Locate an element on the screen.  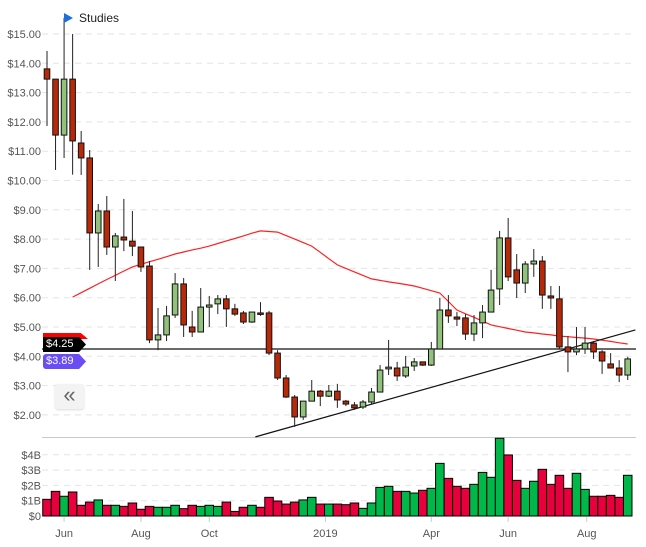
price-tick-label: $8.00 is located at coordinates (27, 240).